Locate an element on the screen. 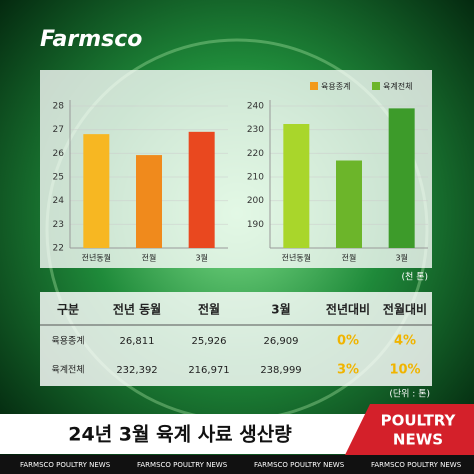  table-header: 전월 is located at coordinates (209, 309).